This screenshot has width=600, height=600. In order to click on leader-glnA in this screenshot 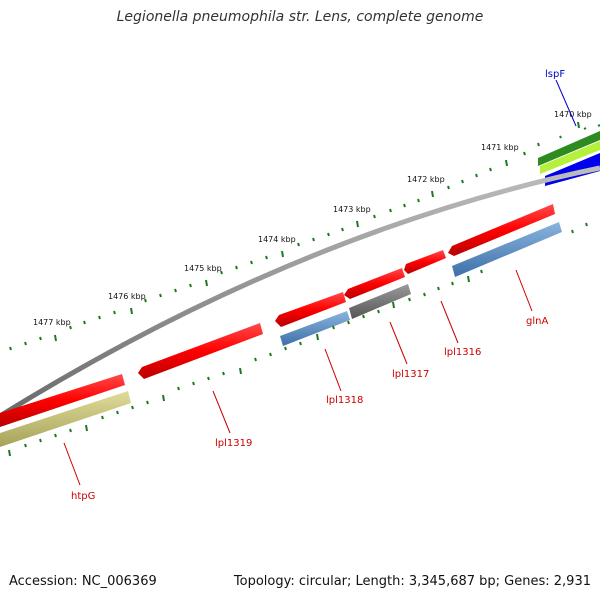, I will do `click(524, 290)`.